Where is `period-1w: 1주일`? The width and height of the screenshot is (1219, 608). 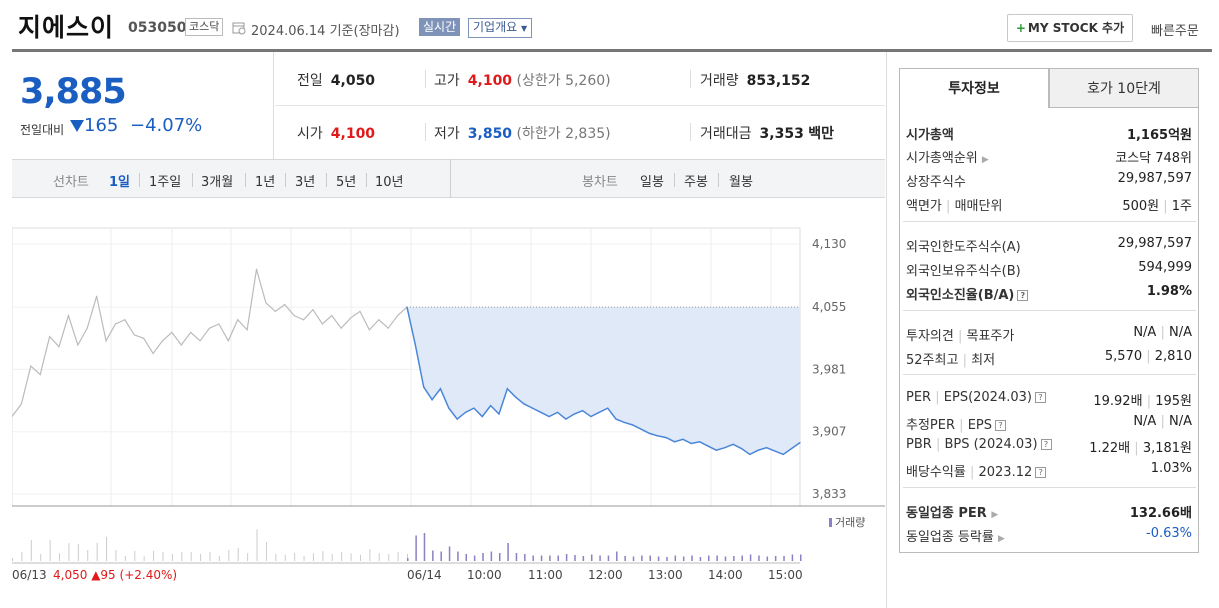 period-1w: 1주일 is located at coordinates (165, 182).